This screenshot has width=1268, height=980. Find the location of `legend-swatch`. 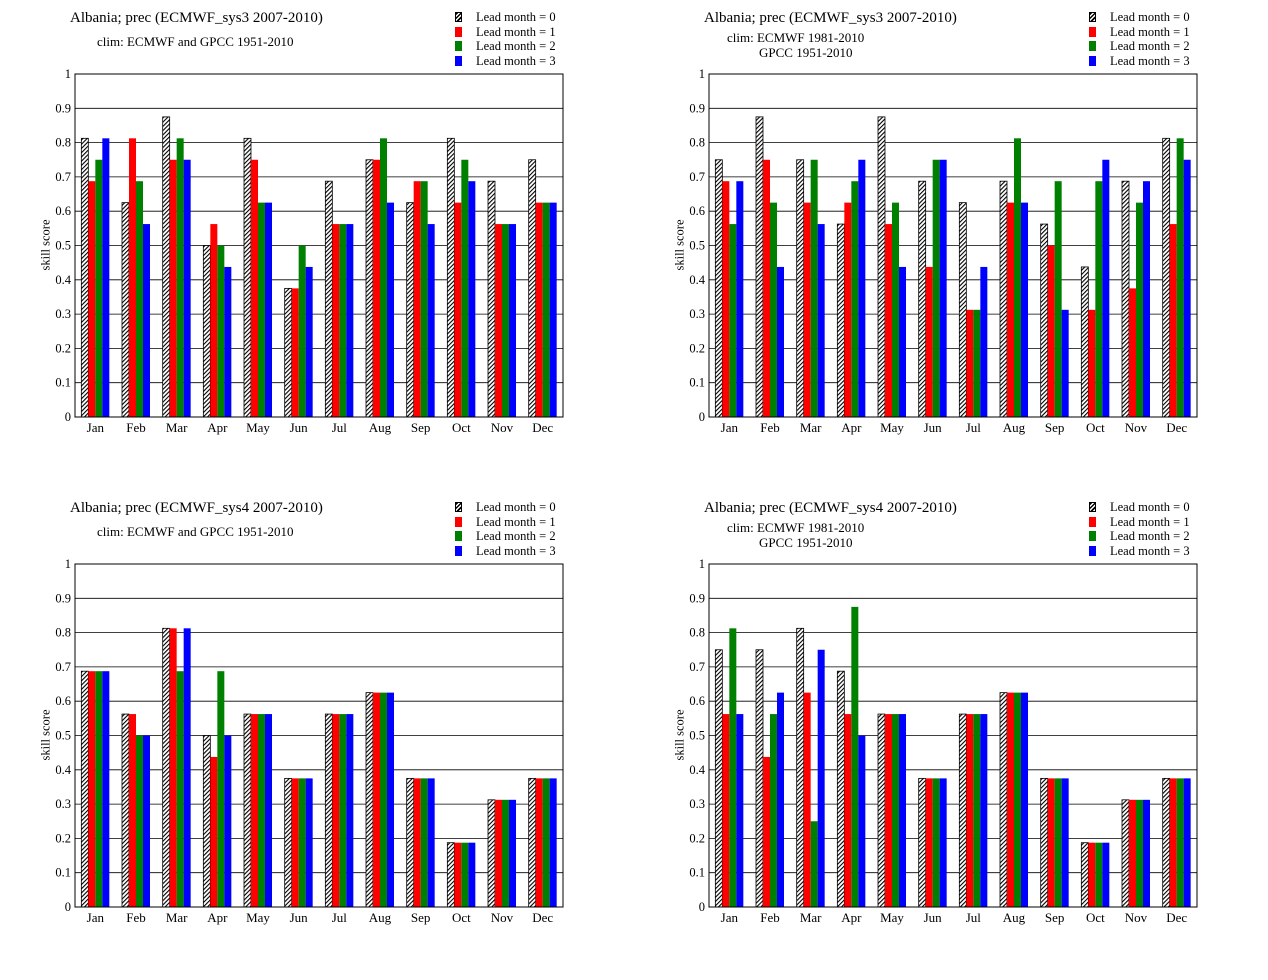

legend-swatch is located at coordinates (458, 521).